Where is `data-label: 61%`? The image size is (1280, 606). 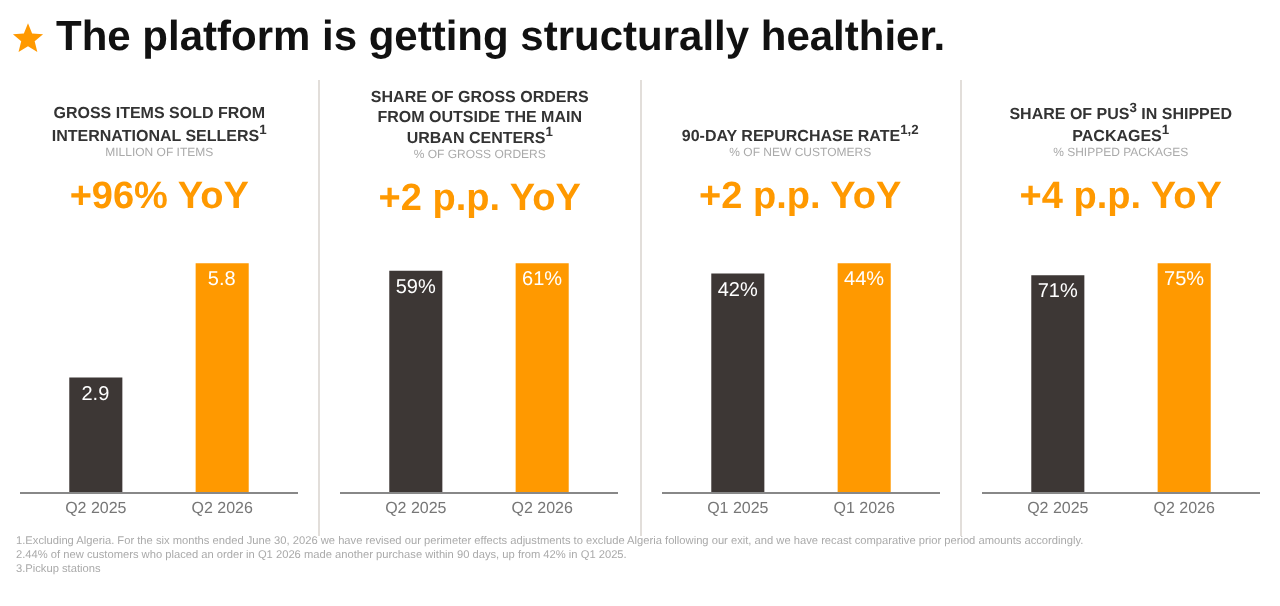
data-label: 61% is located at coordinates (542, 280).